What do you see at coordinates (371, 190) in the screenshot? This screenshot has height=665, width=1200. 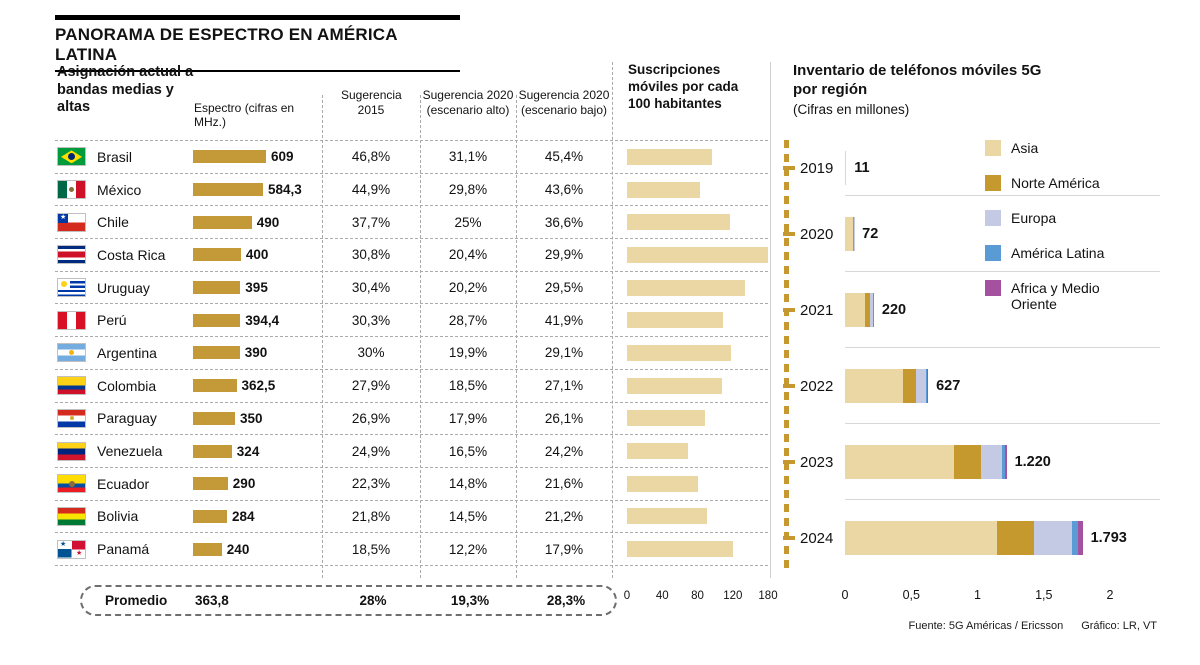 I see `sugerencia-2015-value: 44,9%` at bounding box center [371, 190].